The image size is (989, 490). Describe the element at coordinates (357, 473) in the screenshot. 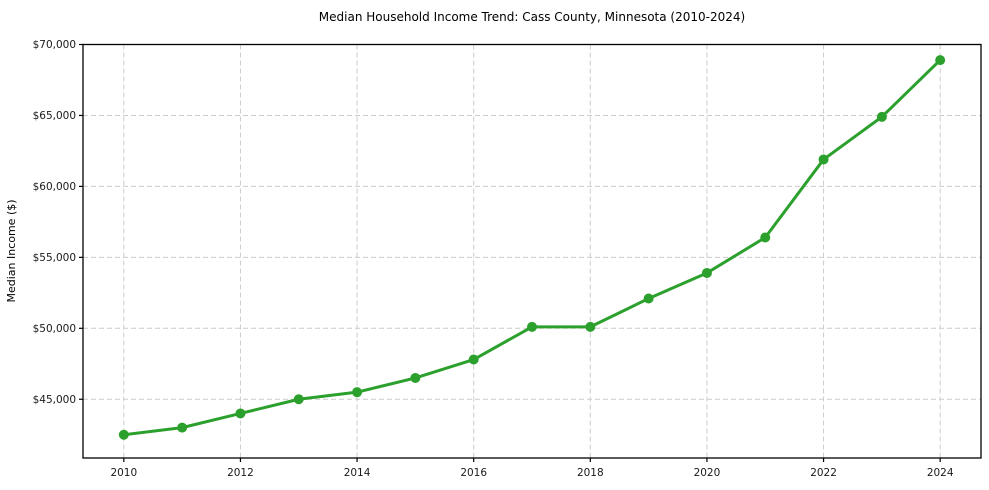

I see `x-tick-label: 2014` at that location.